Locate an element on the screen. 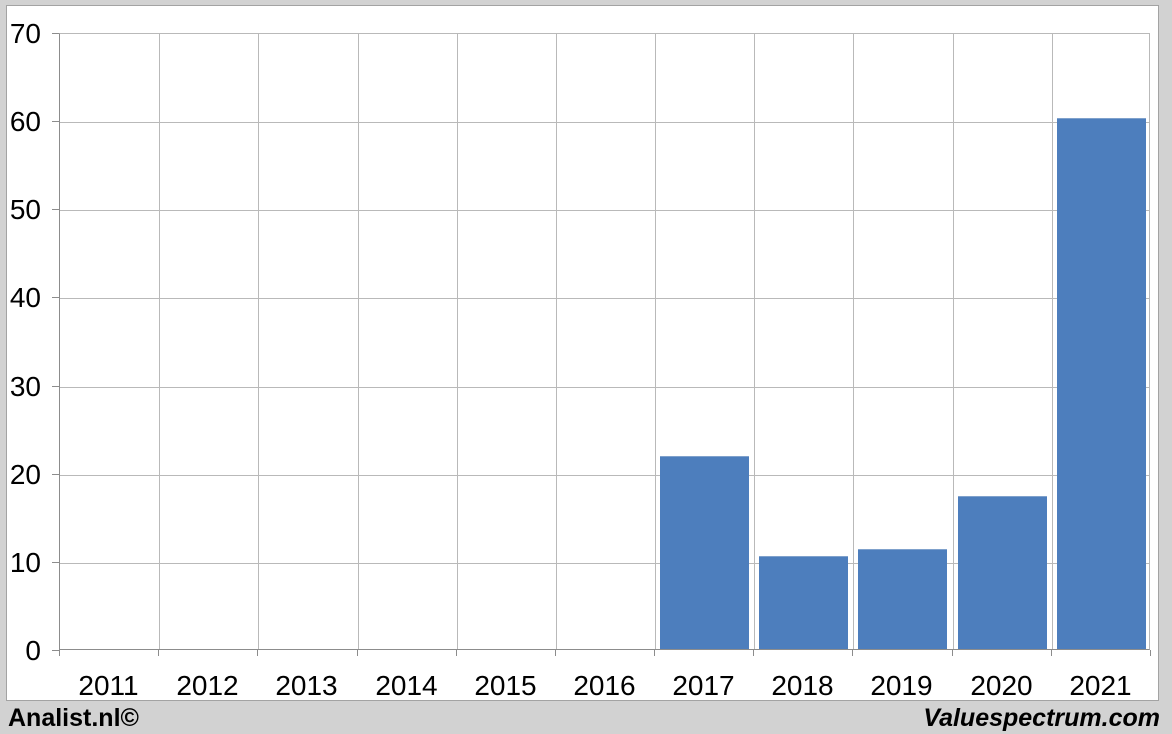  y-axis-label-10: 10 is located at coordinates (25, 562).